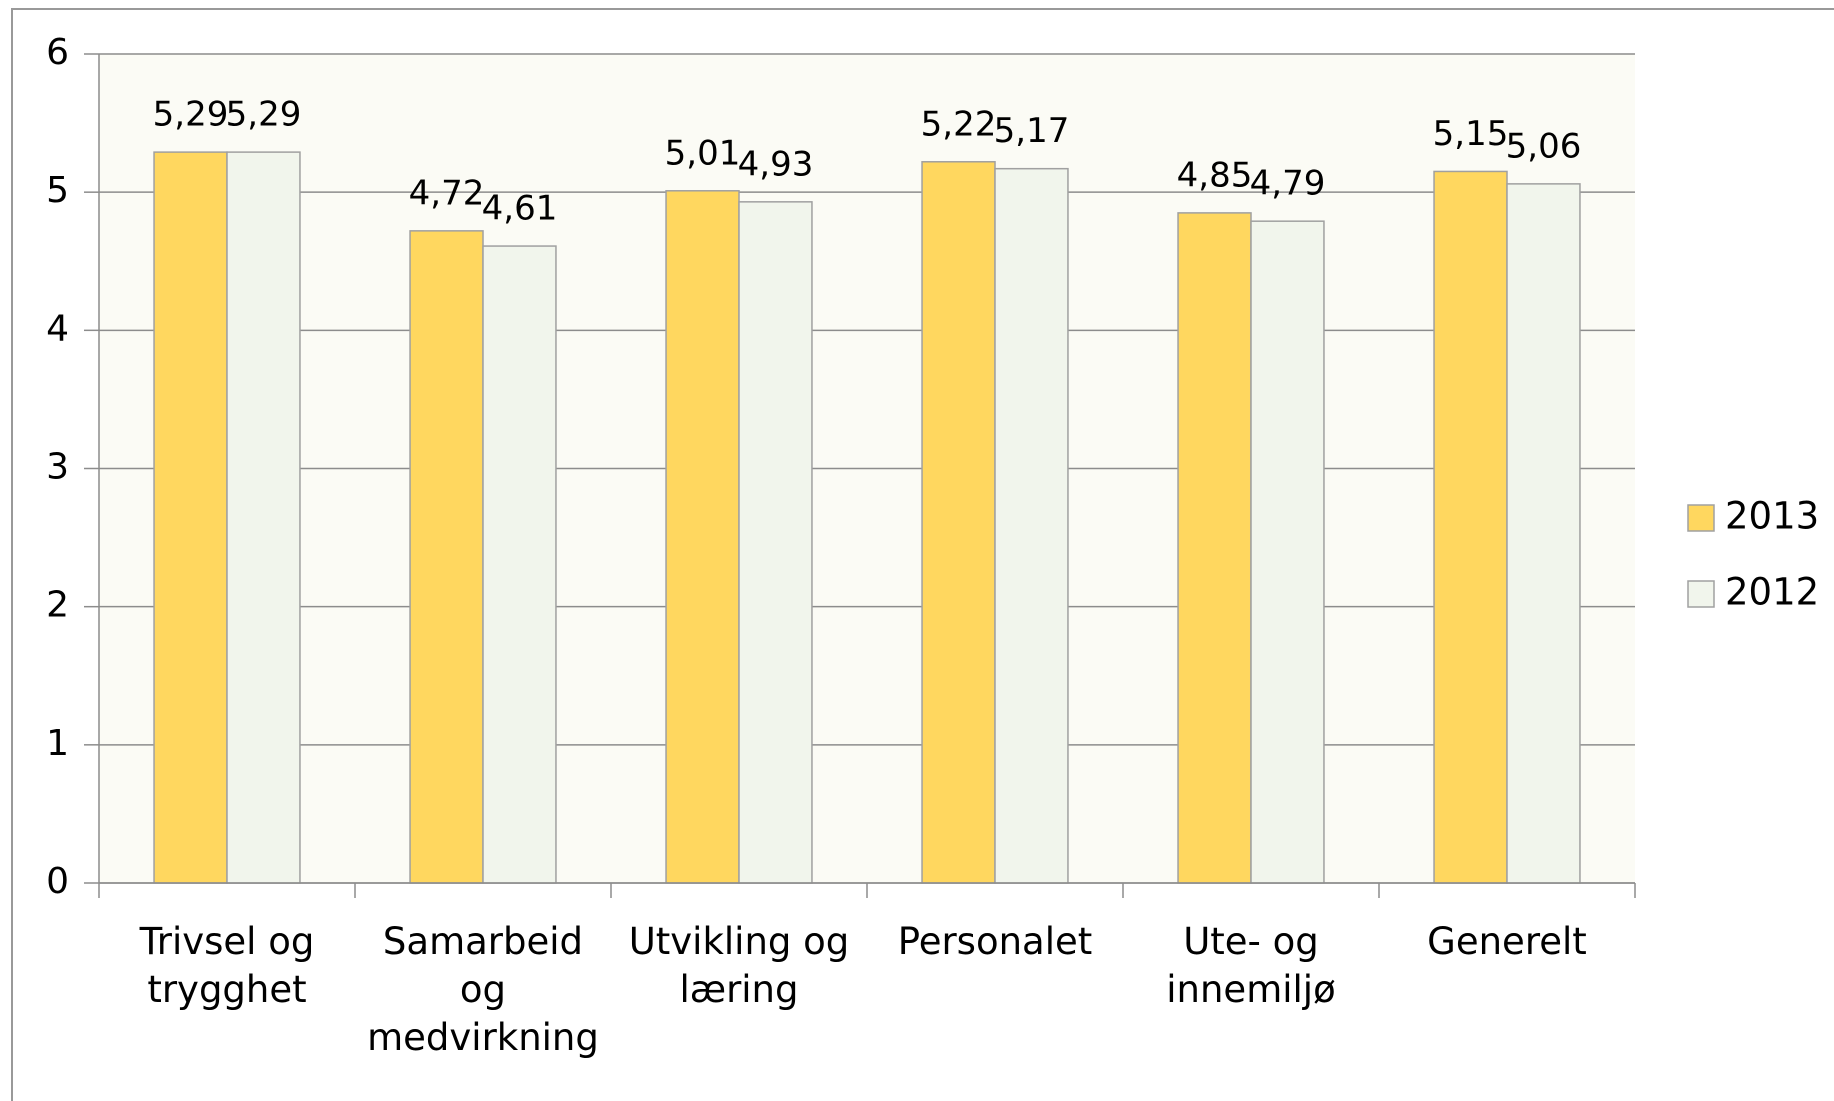 This screenshot has height=1101, width=1834. What do you see at coordinates (447, 193) in the screenshot?
I see `value-label: 4,72` at bounding box center [447, 193].